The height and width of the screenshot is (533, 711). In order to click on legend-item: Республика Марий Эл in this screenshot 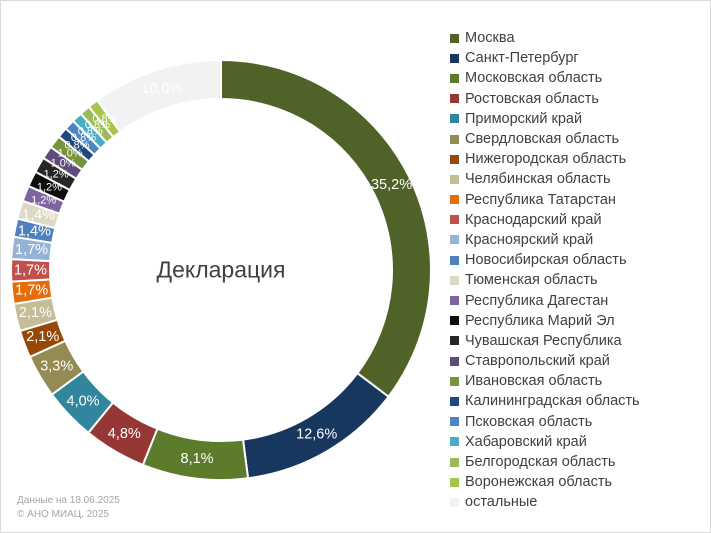, I will do `click(545, 321)`.